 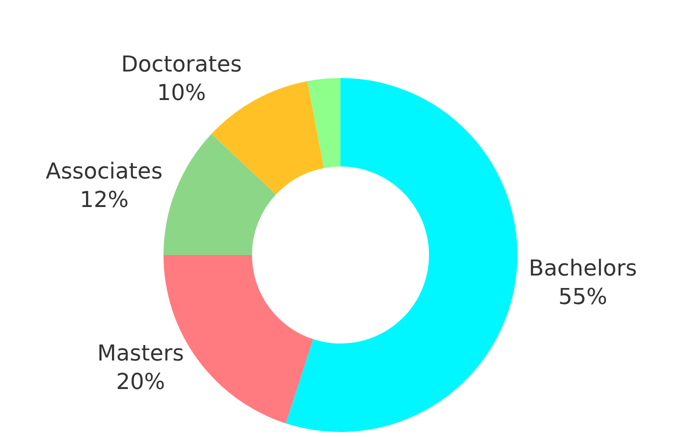 I want to click on data-label: 10%, so click(x=181, y=93).